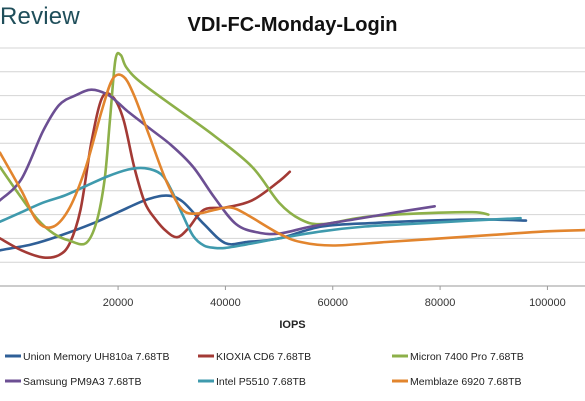  Describe the element at coordinates (467, 357) in the screenshot. I see `legend-label: Micron 7400 Pro 7.68TB` at that location.